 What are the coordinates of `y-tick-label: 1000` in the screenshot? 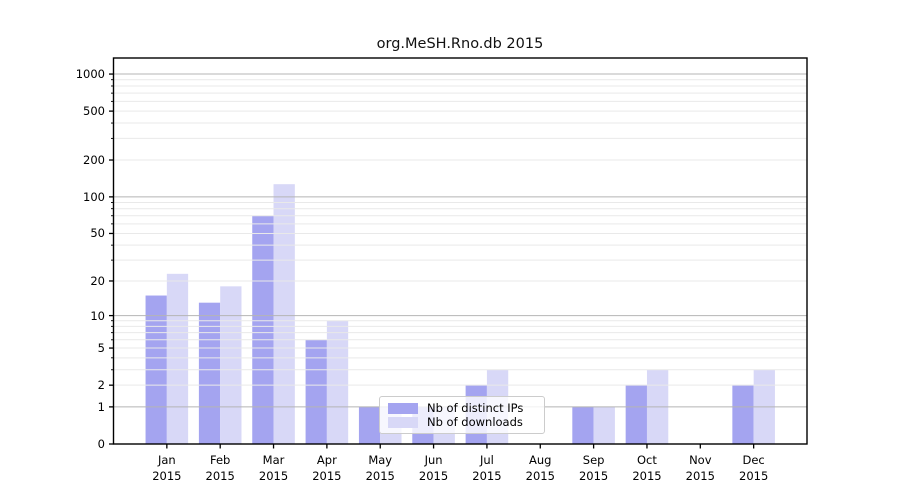 It's located at (90, 74).